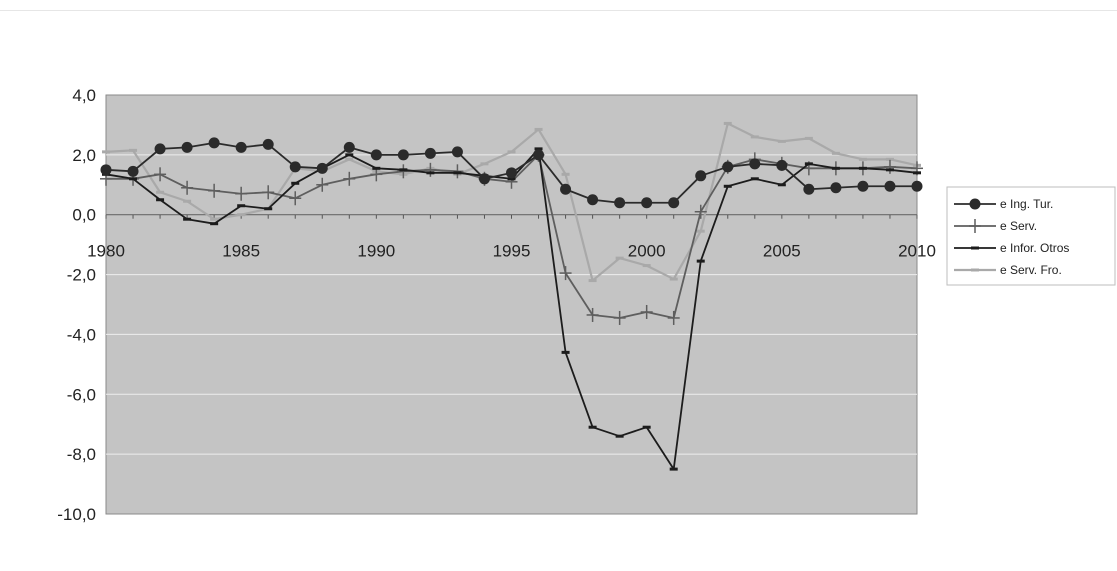  What do you see at coordinates (1034, 248) in the screenshot?
I see `legend-label: e Infor. Otros` at bounding box center [1034, 248].